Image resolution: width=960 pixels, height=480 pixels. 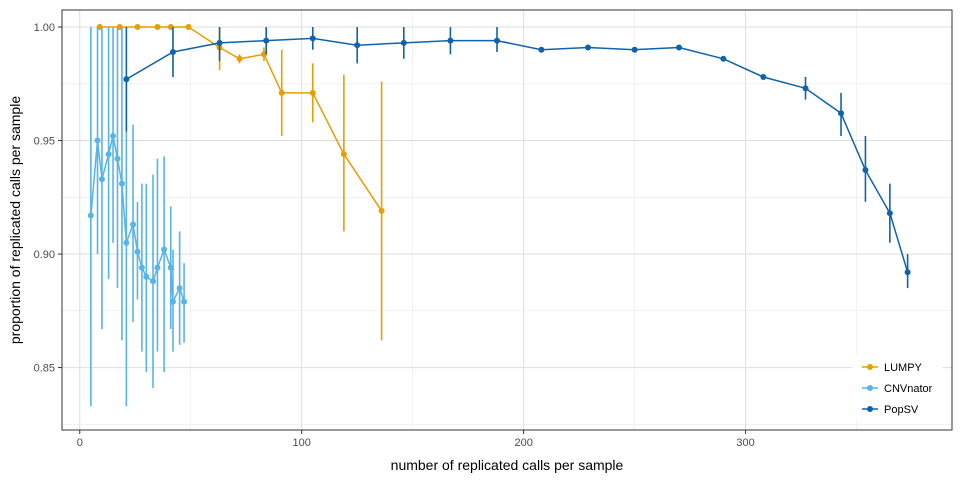 What do you see at coordinates (44, 369) in the screenshot?
I see `y-tick-label: 0.85` at bounding box center [44, 369].